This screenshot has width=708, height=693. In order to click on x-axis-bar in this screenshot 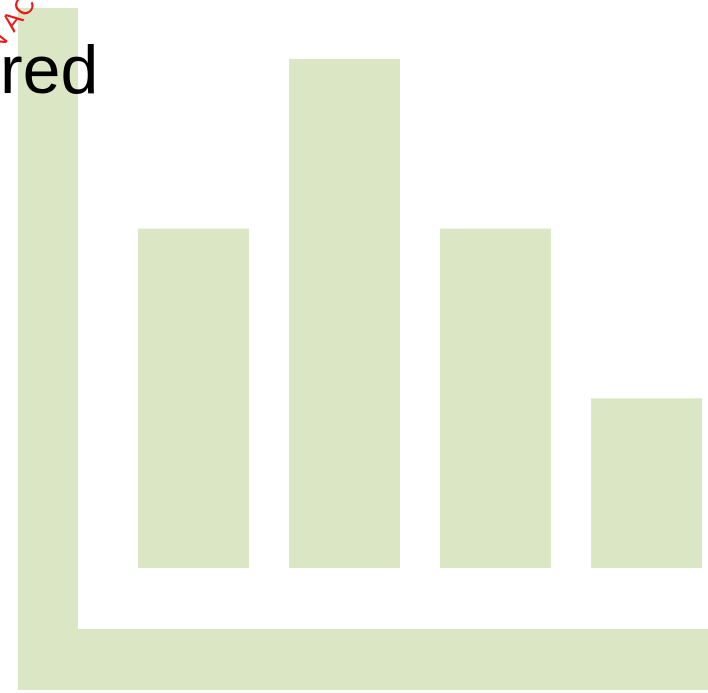, I will do `click(363, 659)`.